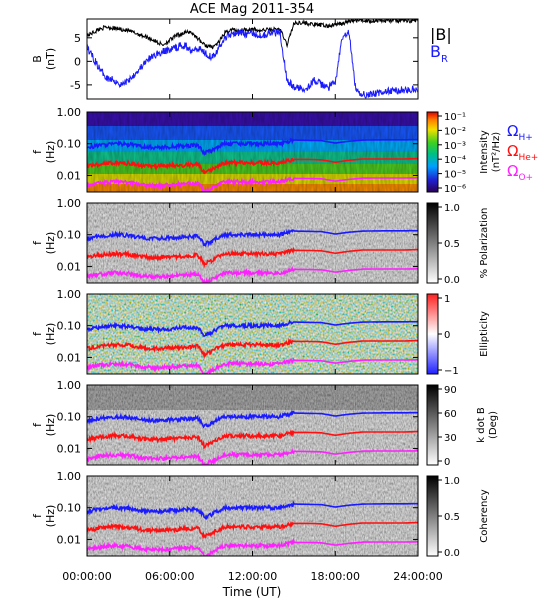 The width and height of the screenshot is (550, 600). I want to click on ellipticity-spectrogram, so click(252, 334).